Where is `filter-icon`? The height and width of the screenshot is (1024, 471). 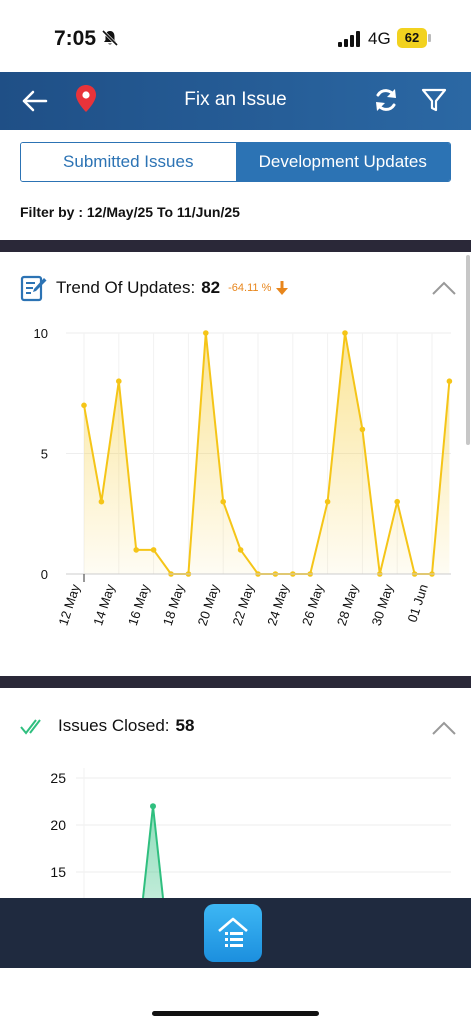 filter-icon is located at coordinates (434, 100).